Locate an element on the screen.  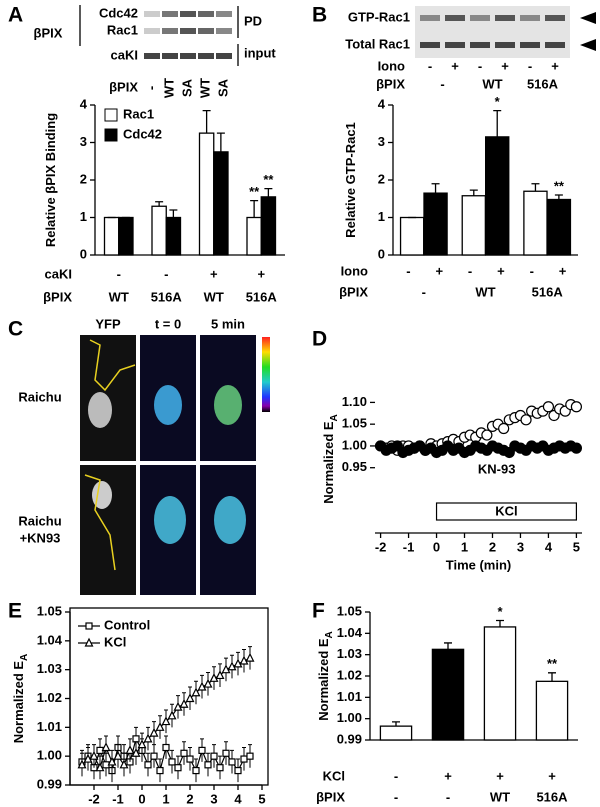
annotation: KCl is located at coordinates (506, 510).